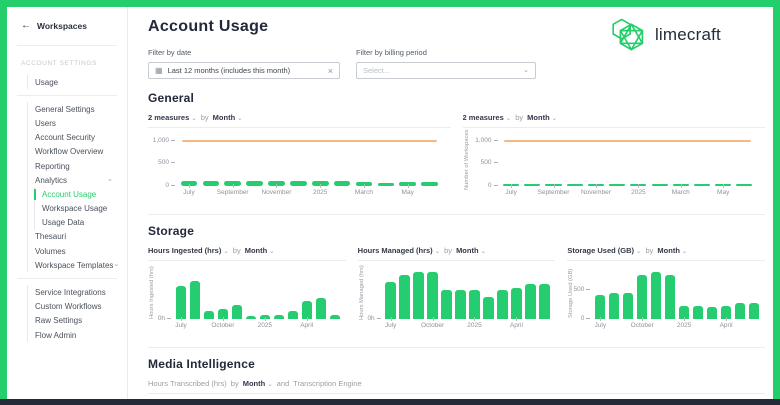  I want to click on x-axis-label: May, so click(723, 192).